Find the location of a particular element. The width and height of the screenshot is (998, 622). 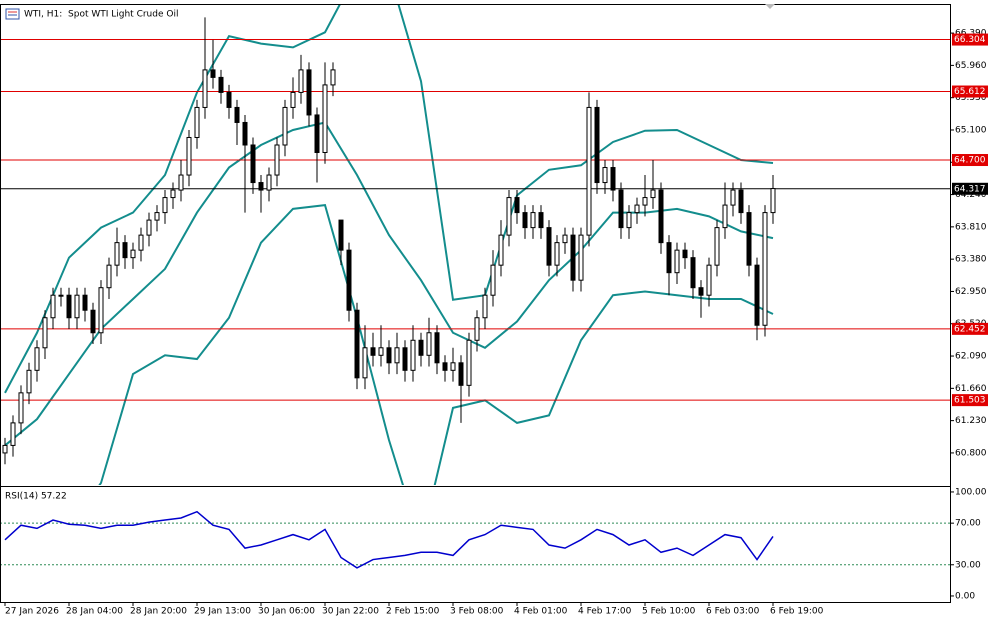

x-tick-label: 5 Feb 10:00 is located at coordinates (669, 612).